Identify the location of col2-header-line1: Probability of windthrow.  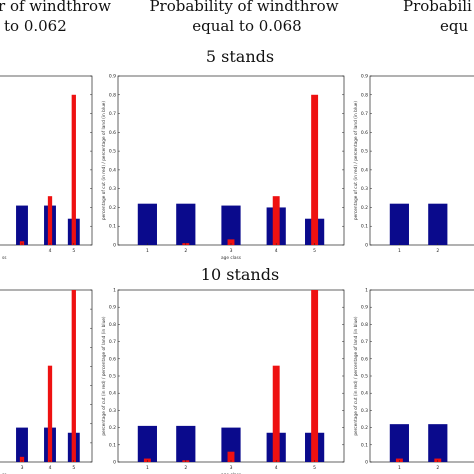
(244, 7).